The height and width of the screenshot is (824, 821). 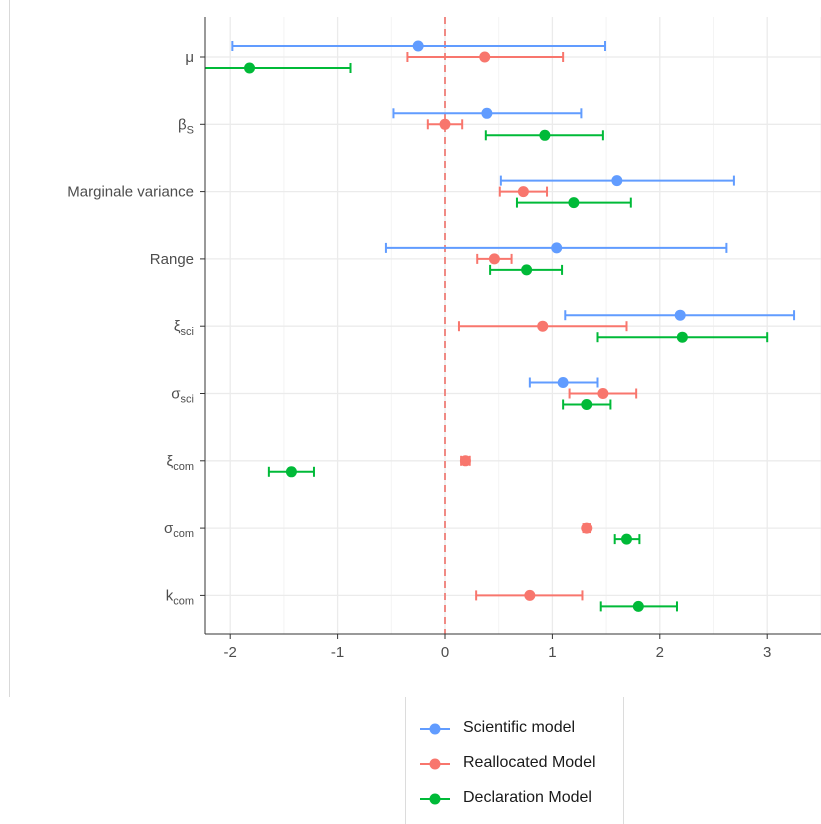 What do you see at coordinates (498, 652) in the screenshot?
I see `x-axis-labels: -2 -1 0 1 2 3` at bounding box center [498, 652].